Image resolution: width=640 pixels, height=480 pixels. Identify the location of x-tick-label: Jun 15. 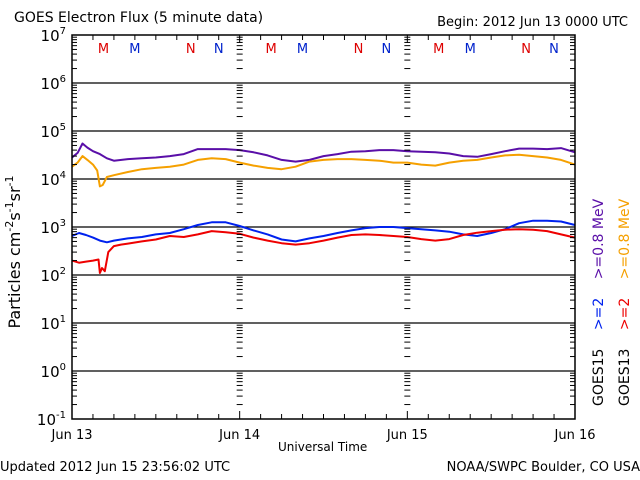
(407, 435).